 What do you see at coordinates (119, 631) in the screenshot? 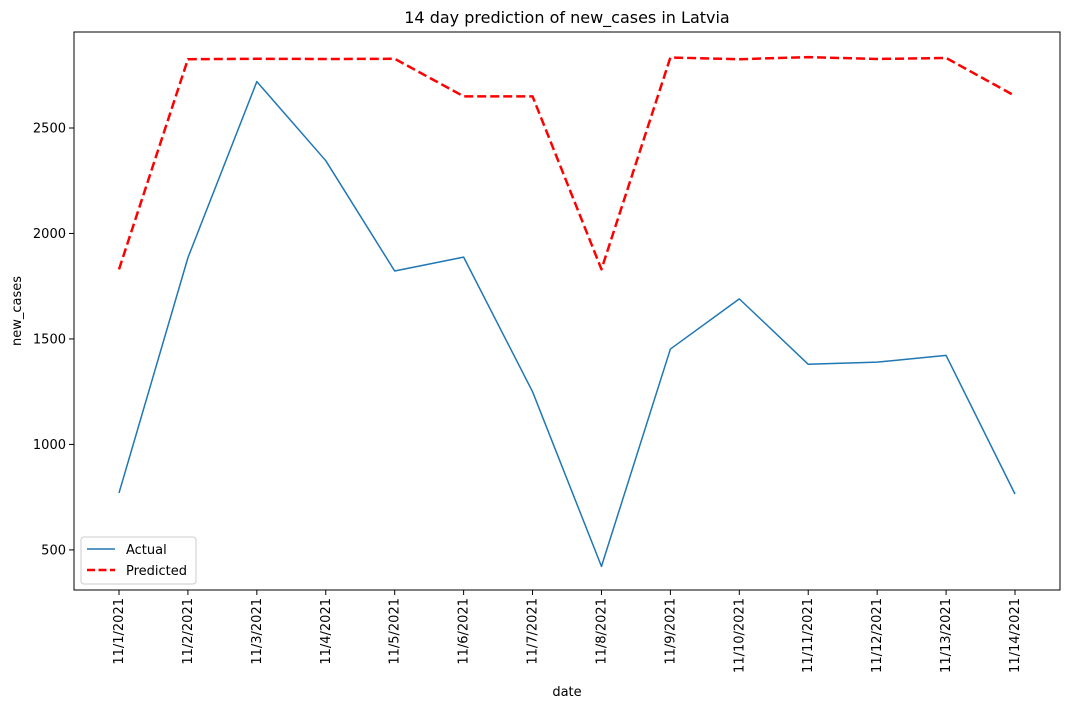
I see `x-tick-label: 11/1/2021` at bounding box center [119, 631].